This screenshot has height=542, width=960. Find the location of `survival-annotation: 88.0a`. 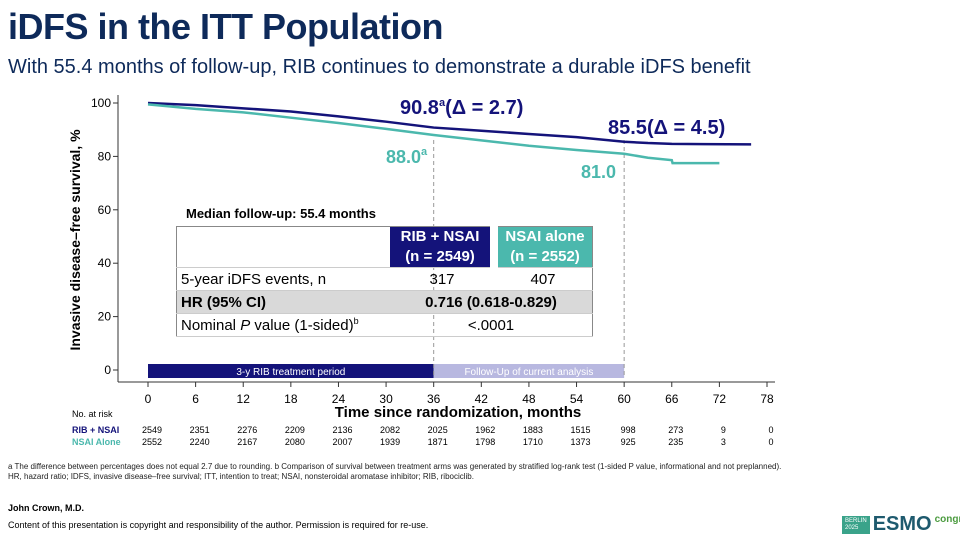

survival-annotation: 88.0a is located at coordinates (407, 156).